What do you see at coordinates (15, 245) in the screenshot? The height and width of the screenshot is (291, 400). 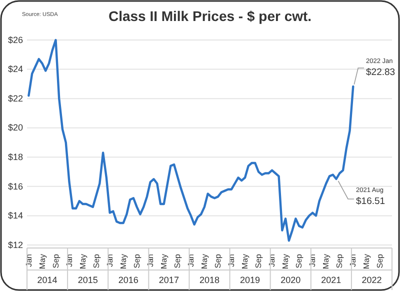 I see `y-tick-label: $12` at bounding box center [15, 245].